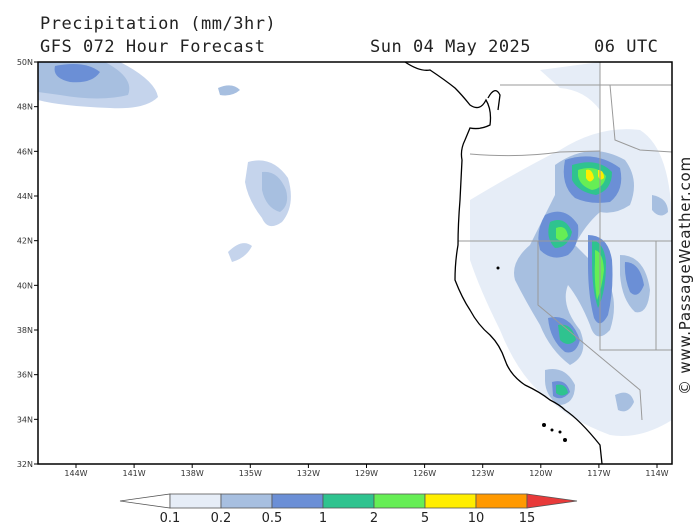  I want to click on colorbar-label: 0.2, so click(221, 518).